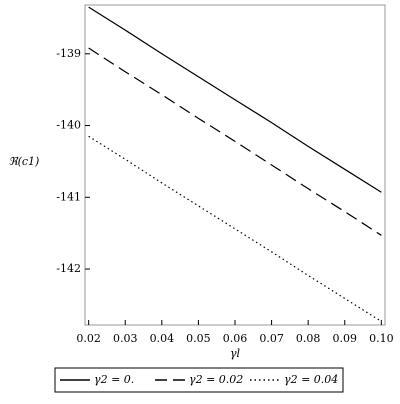  I want to click on x-tick-label: 0.10, so click(381, 338).